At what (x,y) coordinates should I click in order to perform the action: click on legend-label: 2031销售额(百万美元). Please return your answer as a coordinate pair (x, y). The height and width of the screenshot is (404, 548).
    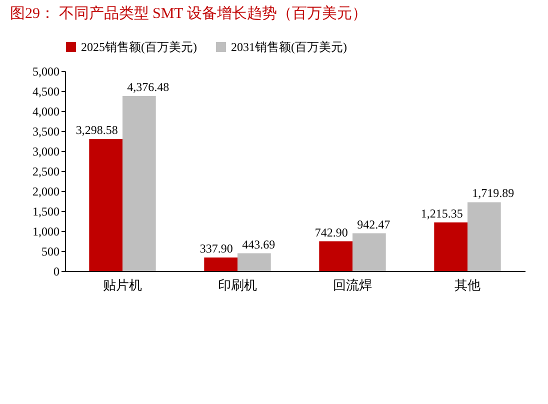
    Looking at the image, I should click on (289, 47).